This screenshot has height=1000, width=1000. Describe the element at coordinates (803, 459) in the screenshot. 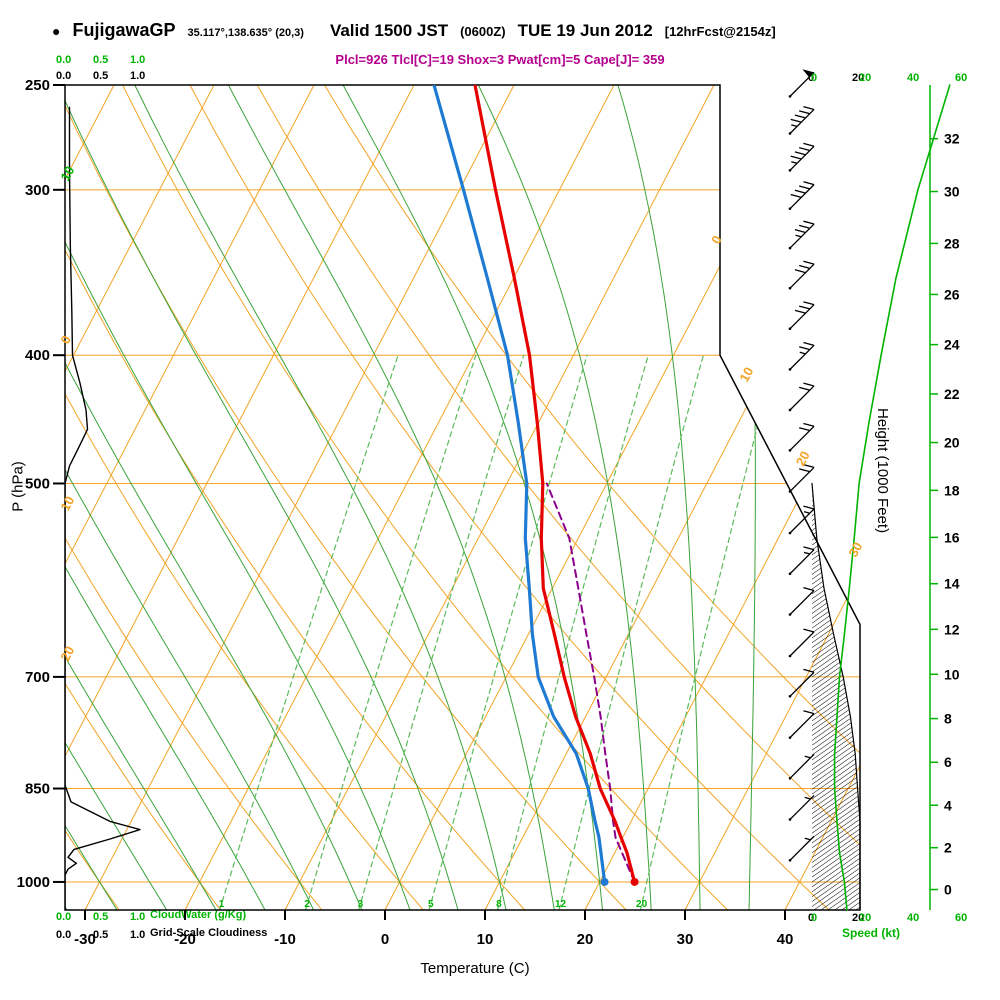

I see `isotherm-label: 20` at that location.